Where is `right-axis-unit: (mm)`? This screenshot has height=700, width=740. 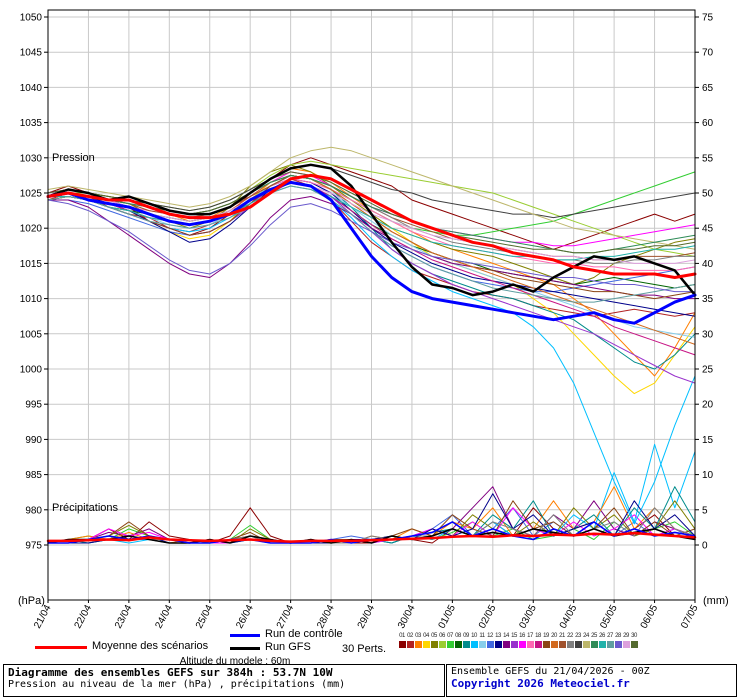
right-axis-unit: (mm) is located at coordinates (716, 601).